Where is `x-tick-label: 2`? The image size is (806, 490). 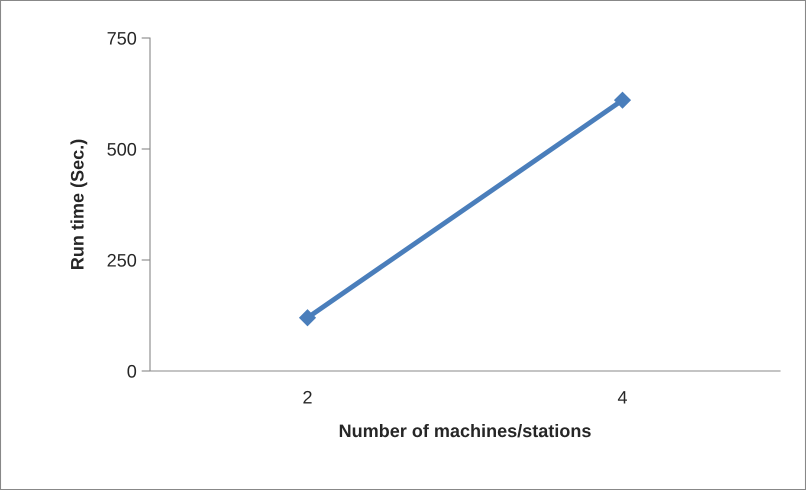 x-tick-label: 2 is located at coordinates (307, 397).